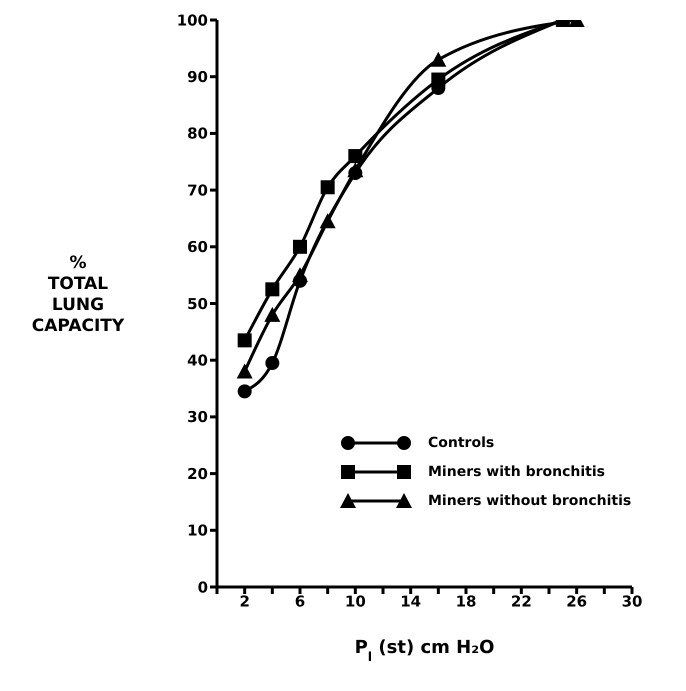  What do you see at coordinates (197, 531) in the screenshot?
I see `y-tick-label: 10` at bounding box center [197, 531].